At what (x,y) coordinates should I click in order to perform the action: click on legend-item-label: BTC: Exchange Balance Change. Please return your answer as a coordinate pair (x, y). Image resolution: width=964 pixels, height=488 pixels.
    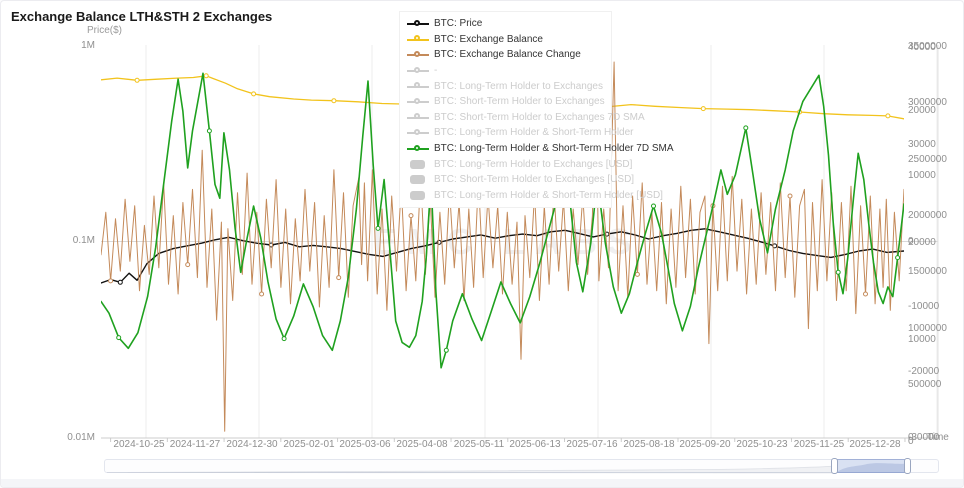
    Looking at the image, I should click on (507, 55).